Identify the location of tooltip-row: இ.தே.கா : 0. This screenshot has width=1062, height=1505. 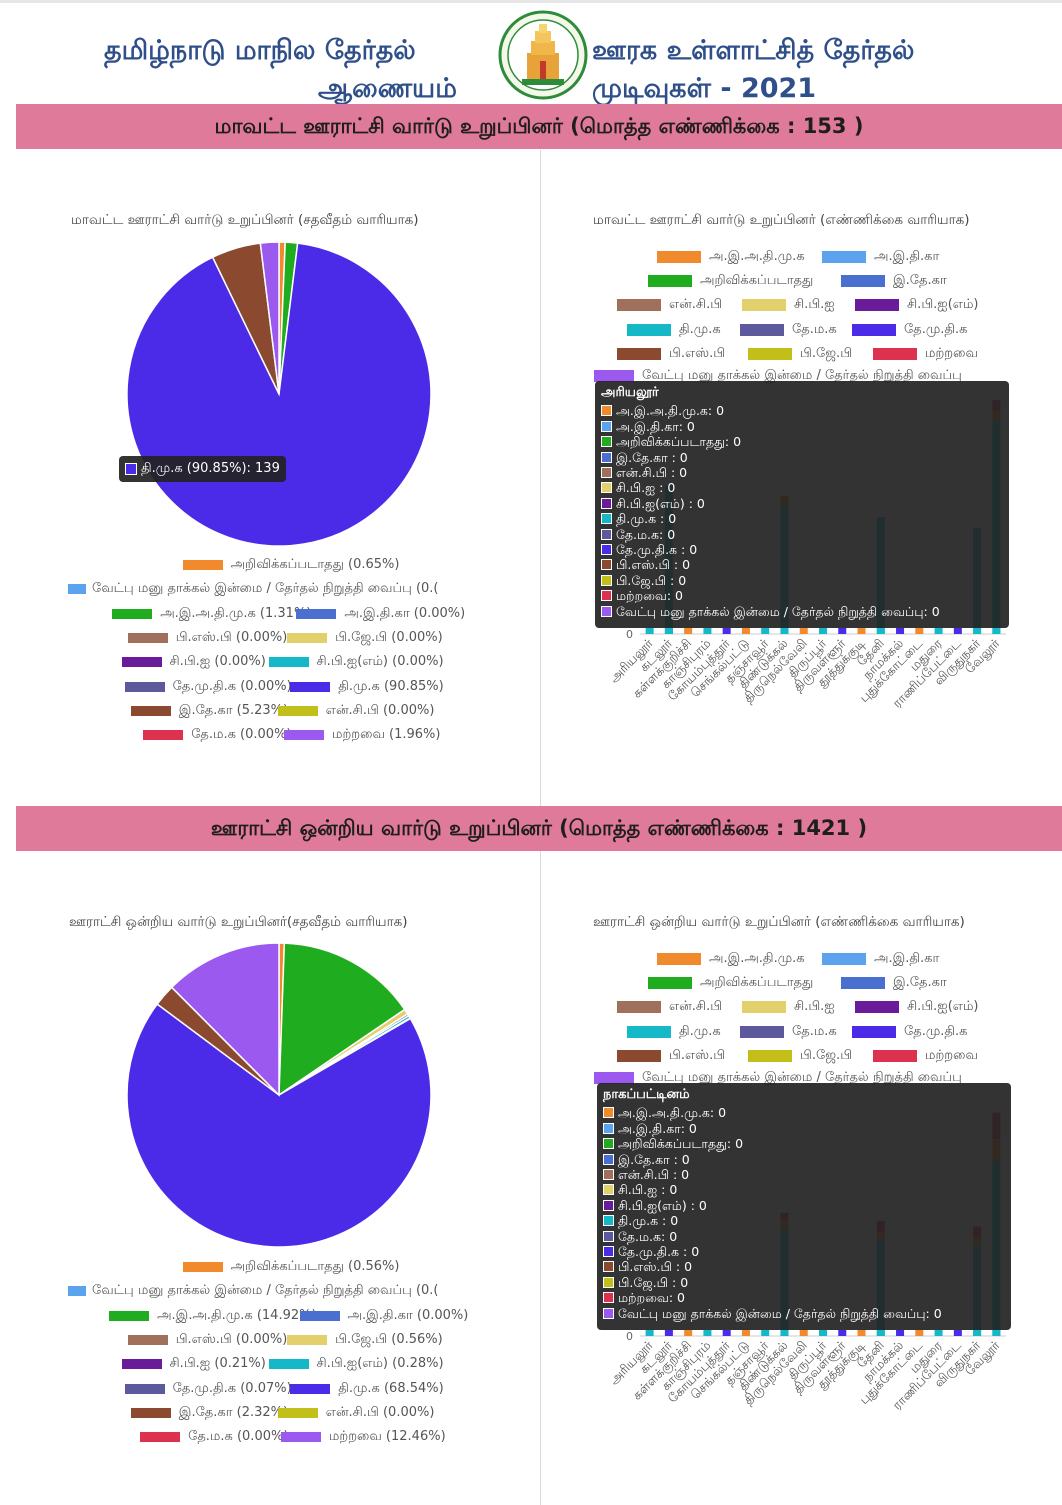
(802, 457).